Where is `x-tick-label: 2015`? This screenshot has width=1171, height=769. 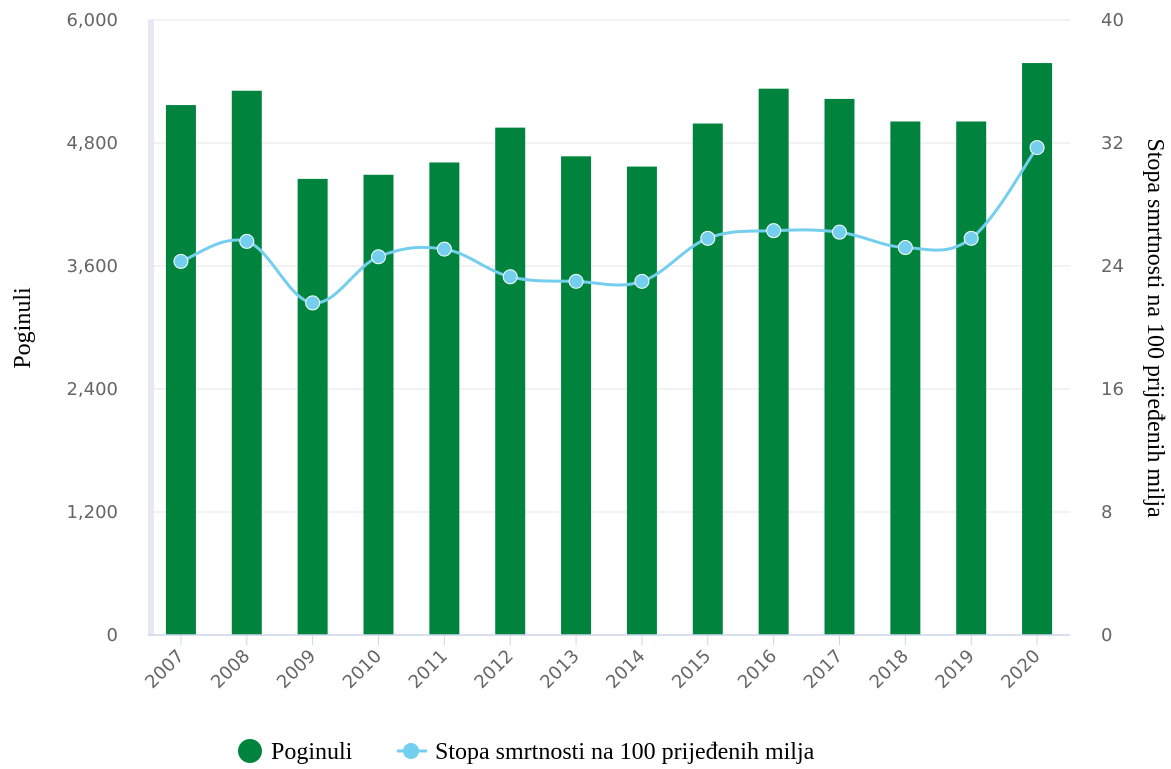 x-tick-label: 2015 is located at coordinates (691, 669).